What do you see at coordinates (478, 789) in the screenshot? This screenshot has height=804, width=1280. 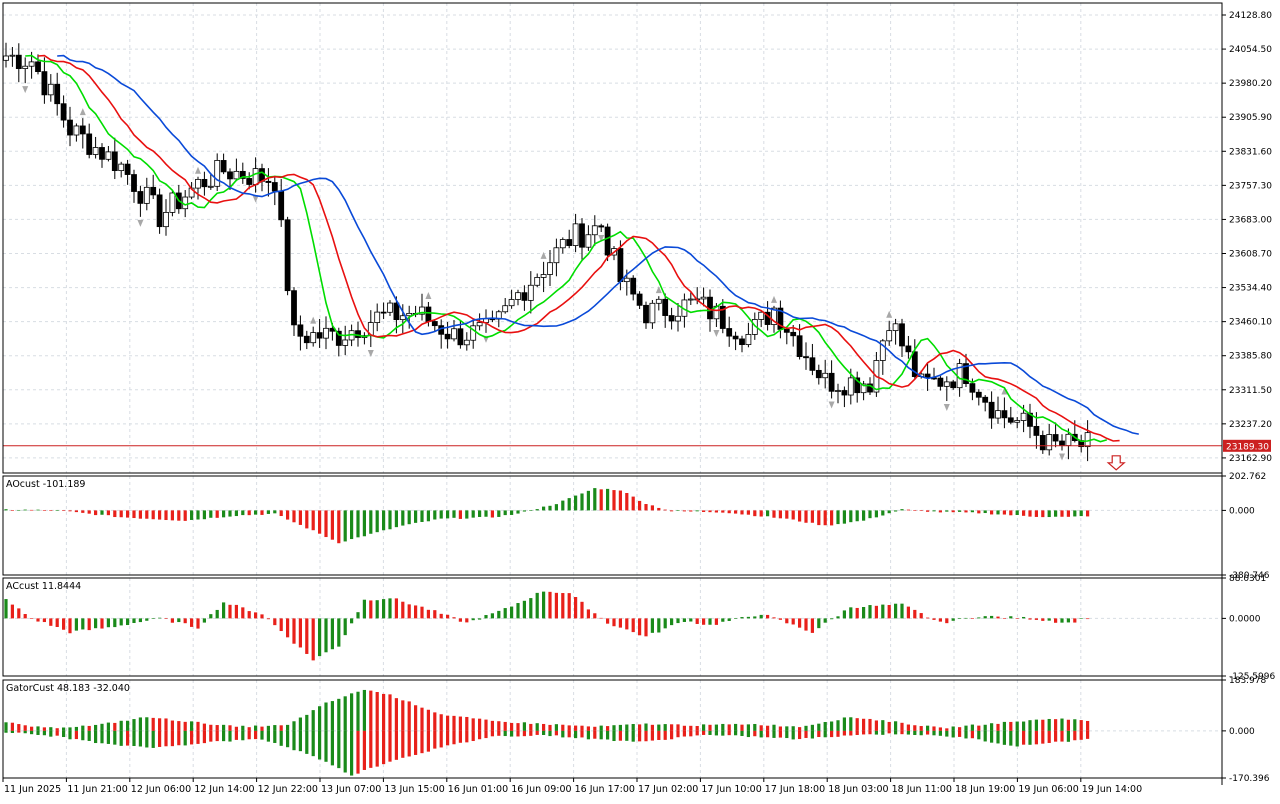 I see `x-tick-label: 16 Jun 01:00` at bounding box center [478, 789].